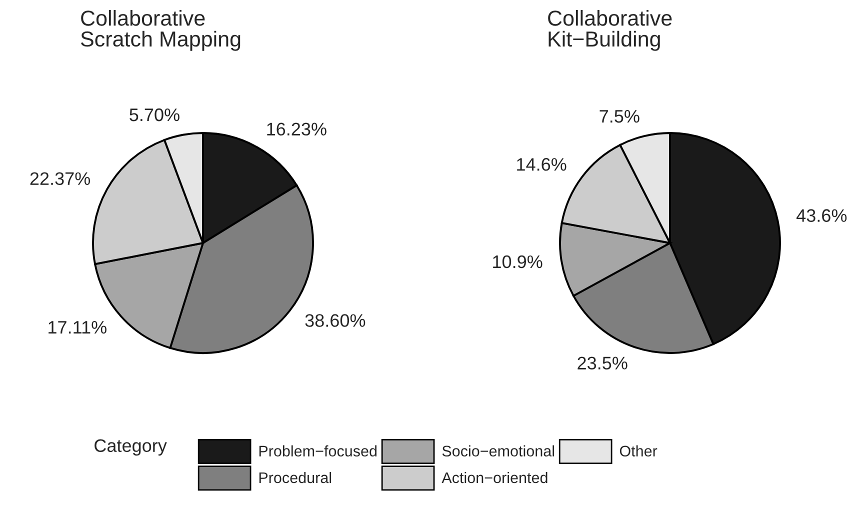 This screenshot has height=514, width=856. What do you see at coordinates (610, 30) in the screenshot?
I see `chart-title: Collaborative Kit−Building` at bounding box center [610, 30].